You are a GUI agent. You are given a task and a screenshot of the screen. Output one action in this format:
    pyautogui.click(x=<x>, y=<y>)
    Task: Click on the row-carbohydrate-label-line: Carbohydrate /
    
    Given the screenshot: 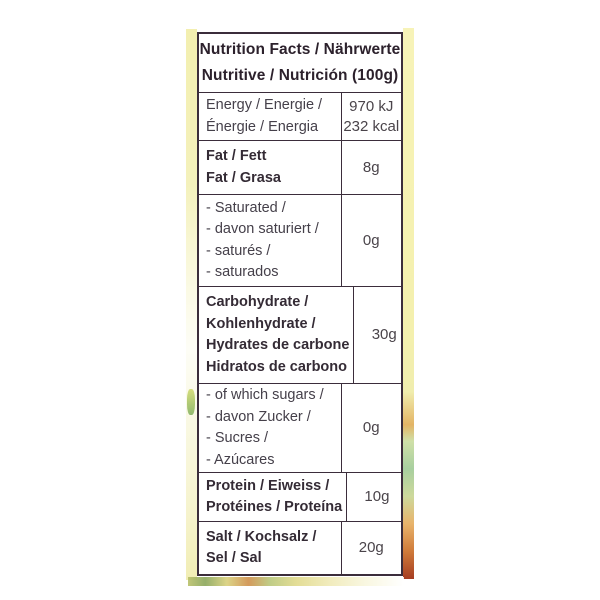 What is the action you would take?
    pyautogui.click(x=257, y=302)
    